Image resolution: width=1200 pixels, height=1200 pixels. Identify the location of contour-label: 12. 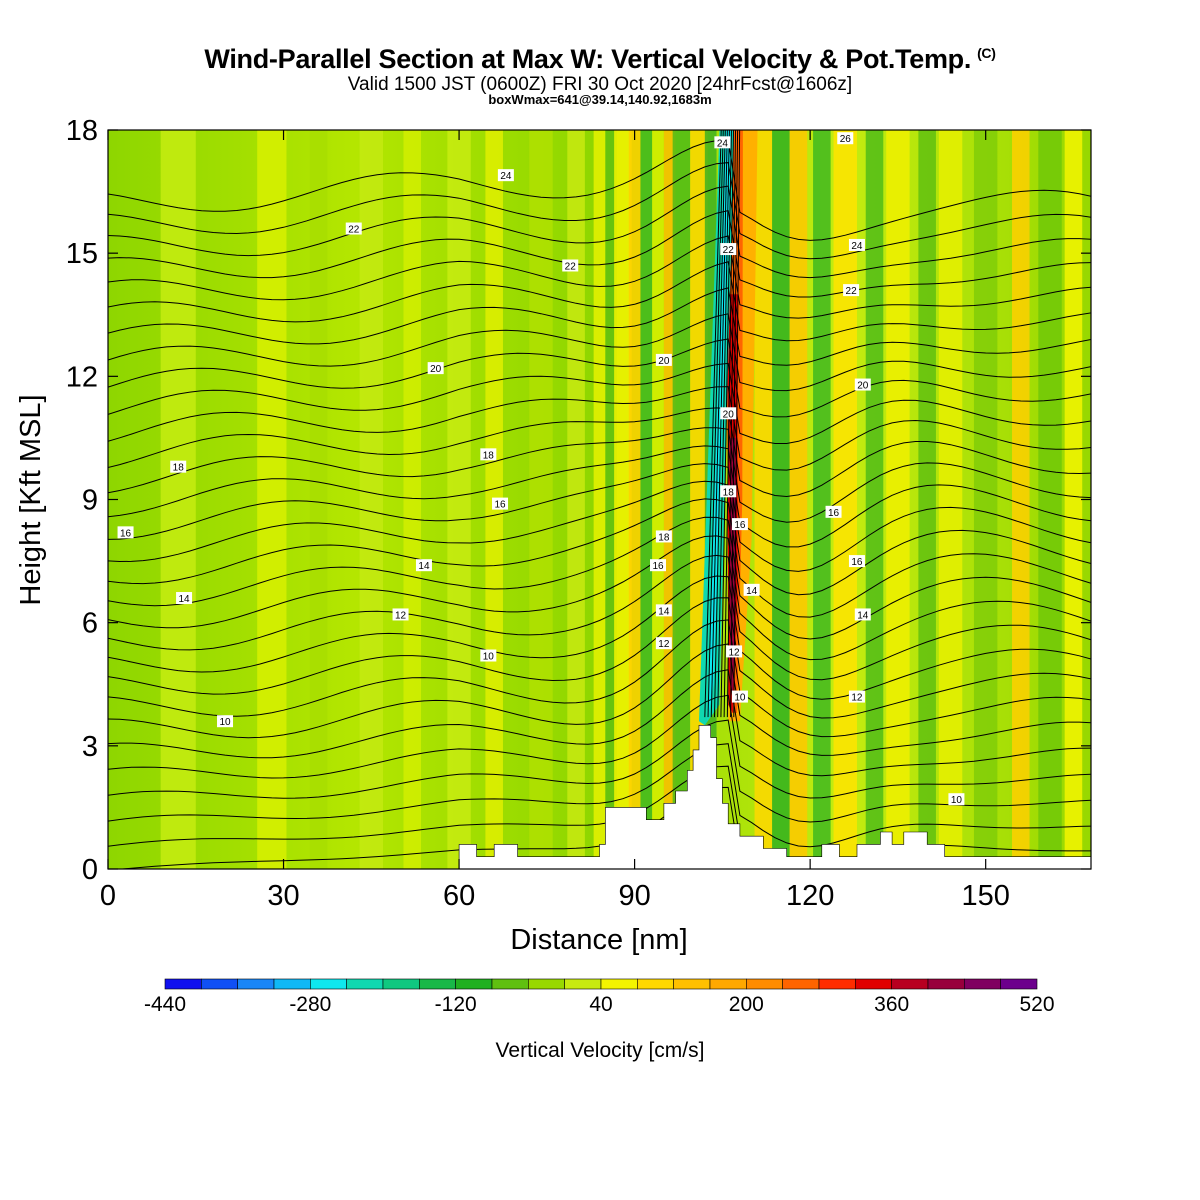
(401, 615).